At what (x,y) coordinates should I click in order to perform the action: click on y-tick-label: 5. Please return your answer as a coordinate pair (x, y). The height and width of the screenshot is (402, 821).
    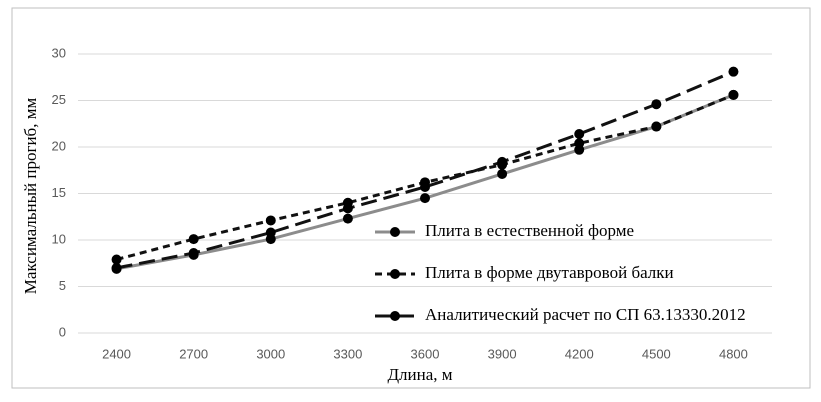
    Looking at the image, I should click on (62, 285).